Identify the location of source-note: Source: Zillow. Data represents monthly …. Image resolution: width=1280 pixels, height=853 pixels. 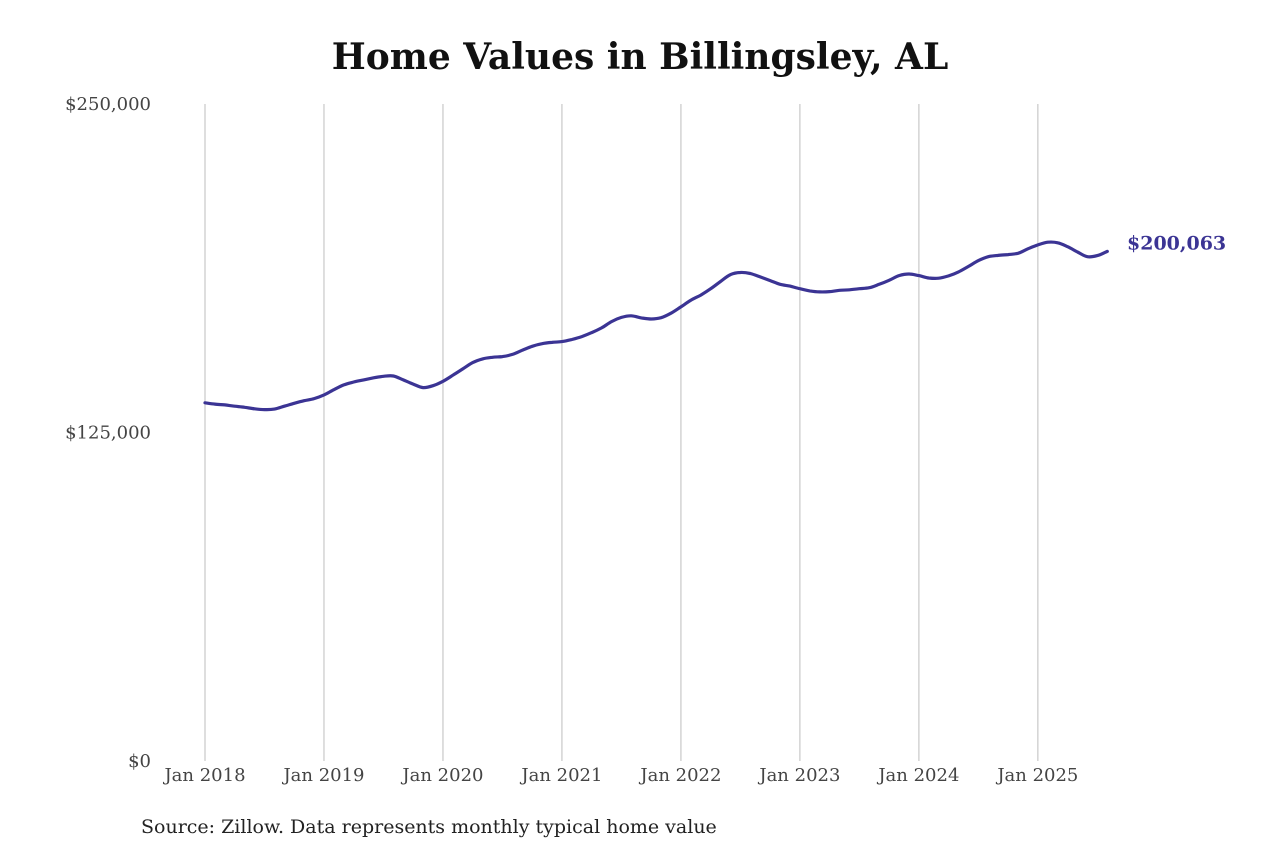
(429, 827).